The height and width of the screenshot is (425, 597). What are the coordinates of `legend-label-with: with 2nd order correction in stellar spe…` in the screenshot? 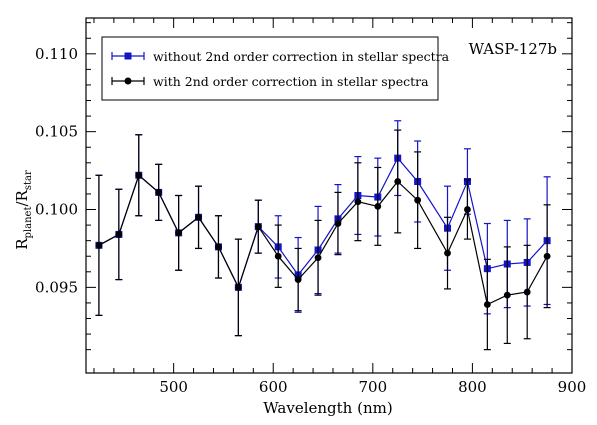 It's located at (291, 81).